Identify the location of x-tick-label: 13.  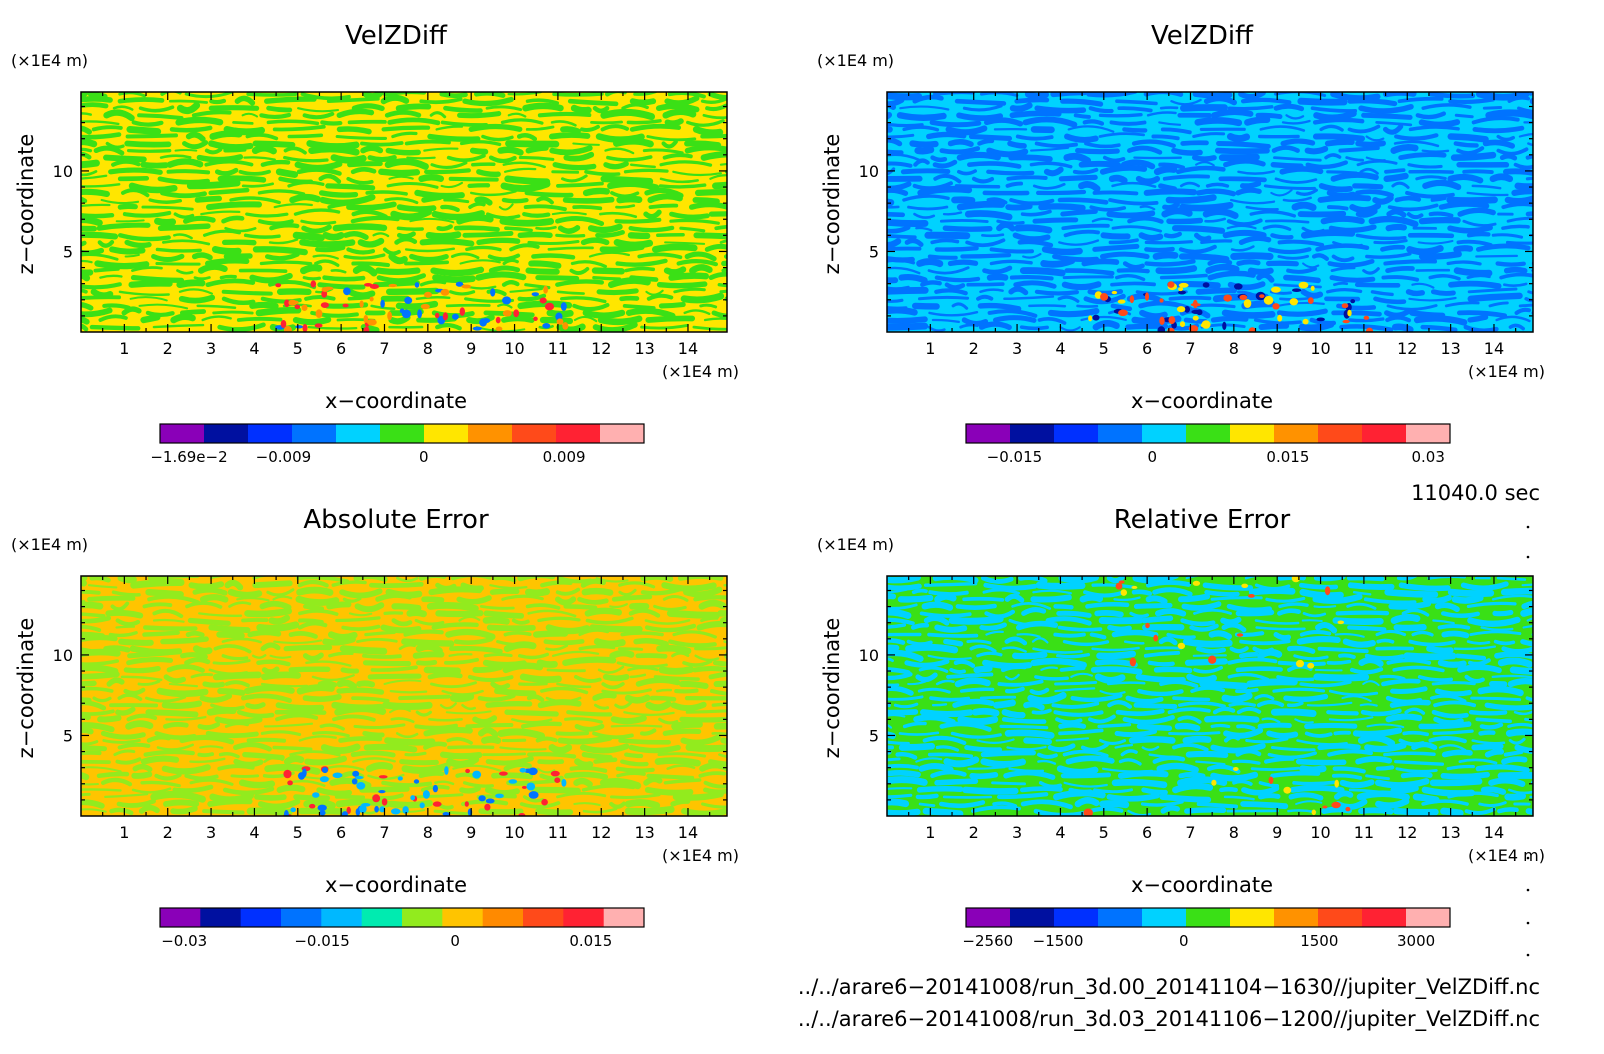
(644, 832).